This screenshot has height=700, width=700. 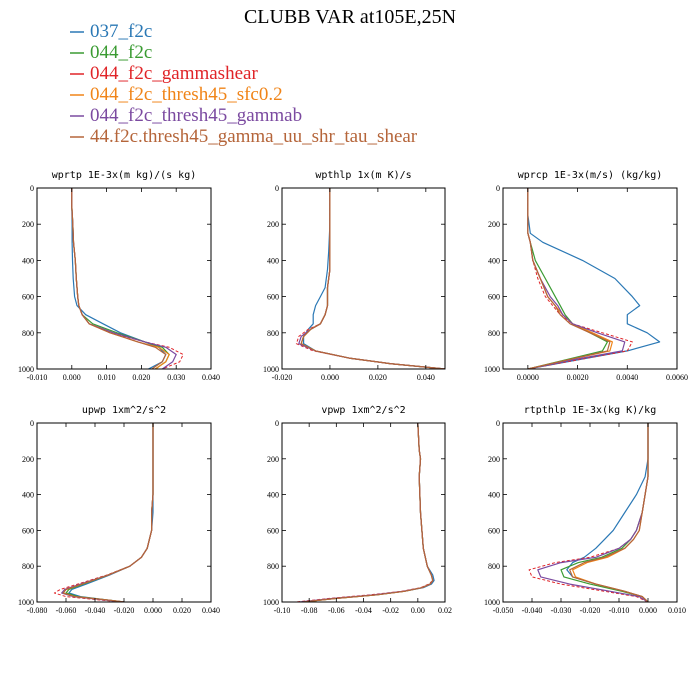 I want to click on x-tick-label: 0.0000, so click(x=528, y=377).